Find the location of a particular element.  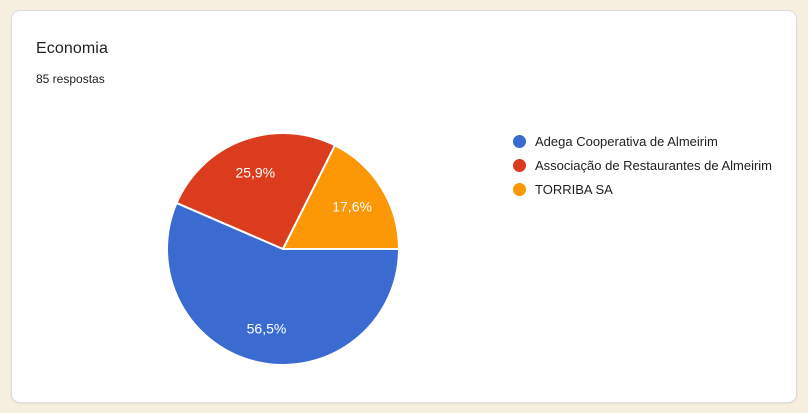

response-count: 85 respostas is located at coordinates (70, 79).